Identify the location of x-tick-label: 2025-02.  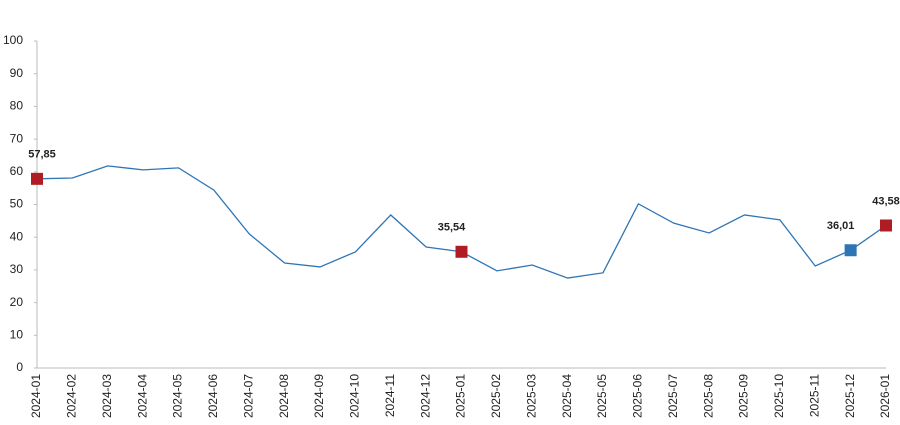
(496, 396).